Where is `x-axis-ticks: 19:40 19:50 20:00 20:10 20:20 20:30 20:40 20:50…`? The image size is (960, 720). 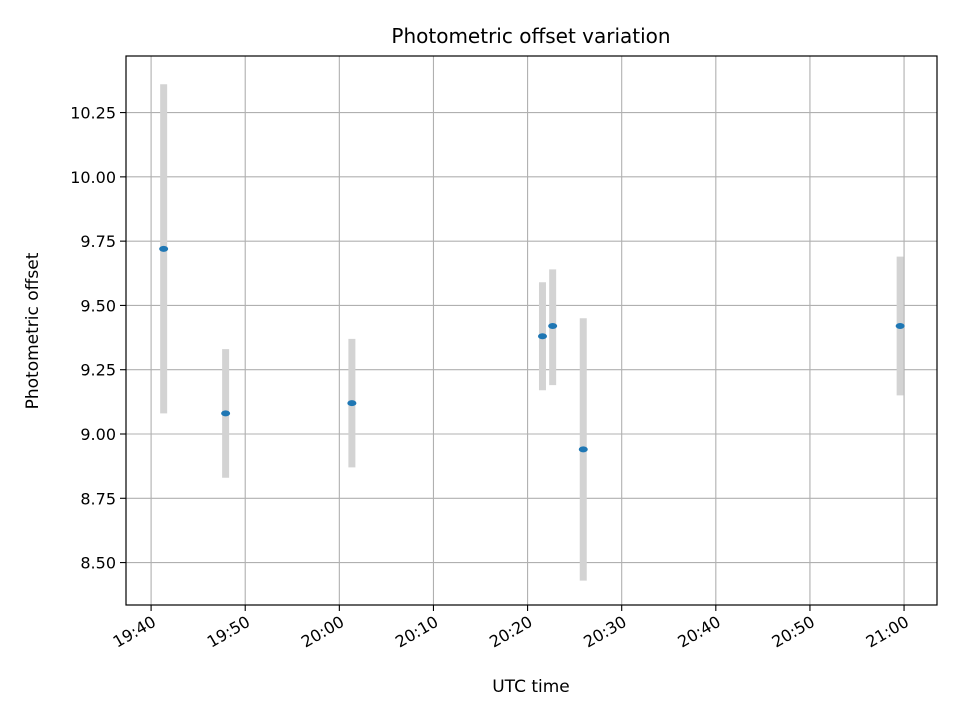
x-axis-ticks: 19:40 19:50 20:00 20:10 20:20 20:30 20:40 20:50… is located at coordinates (511, 628).